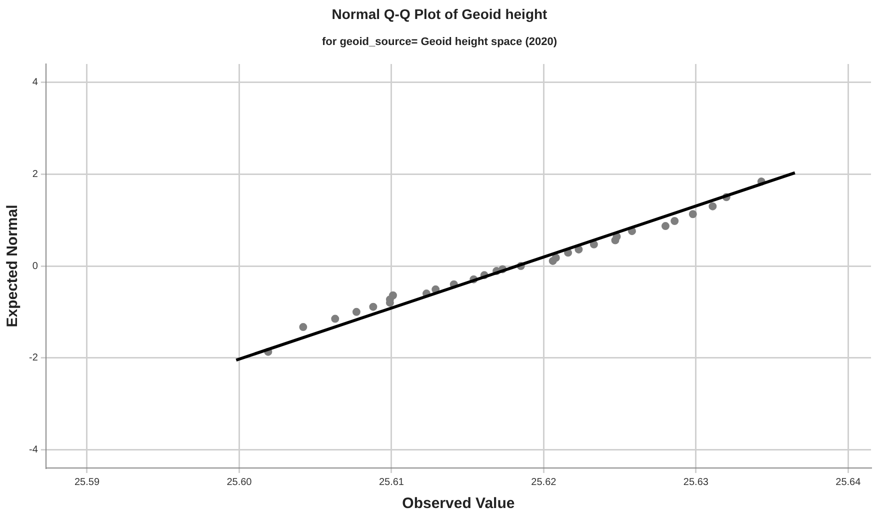 Image resolution: width=879 pixels, height=517 pixels. Describe the element at coordinates (33, 358) in the screenshot. I see `y-tick-label: -2` at that location.